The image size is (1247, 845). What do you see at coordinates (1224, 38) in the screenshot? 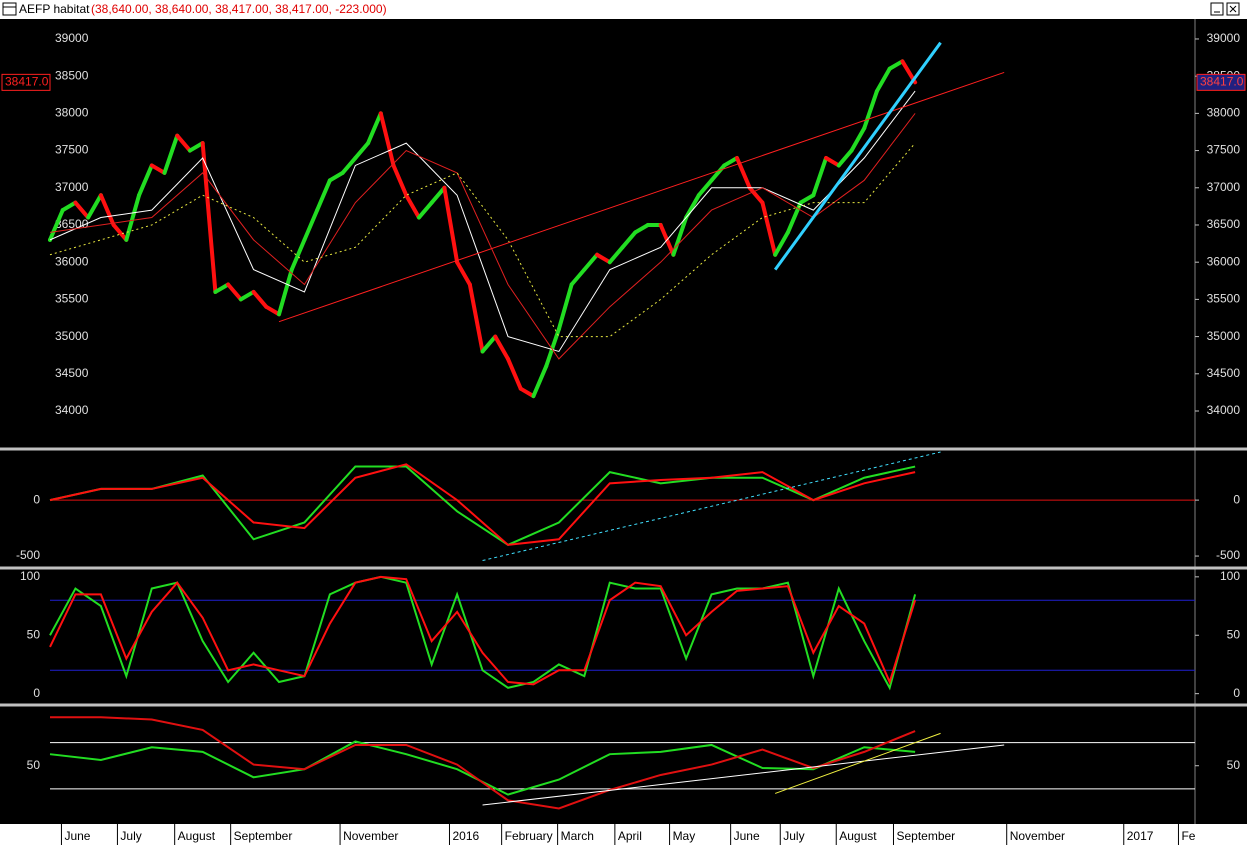
I see `y-tick-label: 39000` at bounding box center [1224, 38].